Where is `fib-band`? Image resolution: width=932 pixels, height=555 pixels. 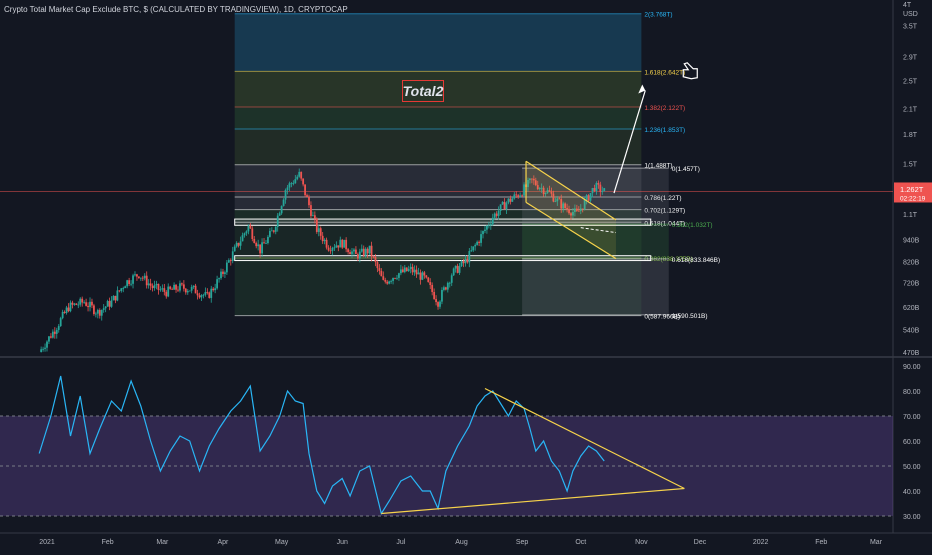 fib-band is located at coordinates (438, 118).